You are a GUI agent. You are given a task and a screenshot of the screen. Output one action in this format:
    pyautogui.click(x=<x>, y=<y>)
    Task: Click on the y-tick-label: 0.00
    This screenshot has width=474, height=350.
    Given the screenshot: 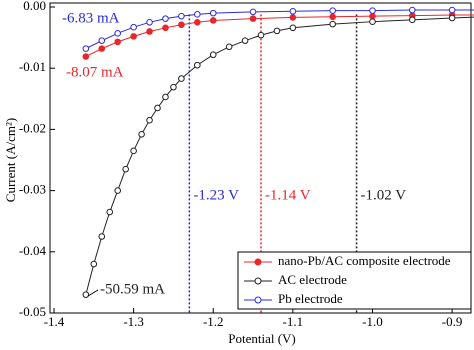 What is the action you would take?
    pyautogui.click(x=34, y=6)
    